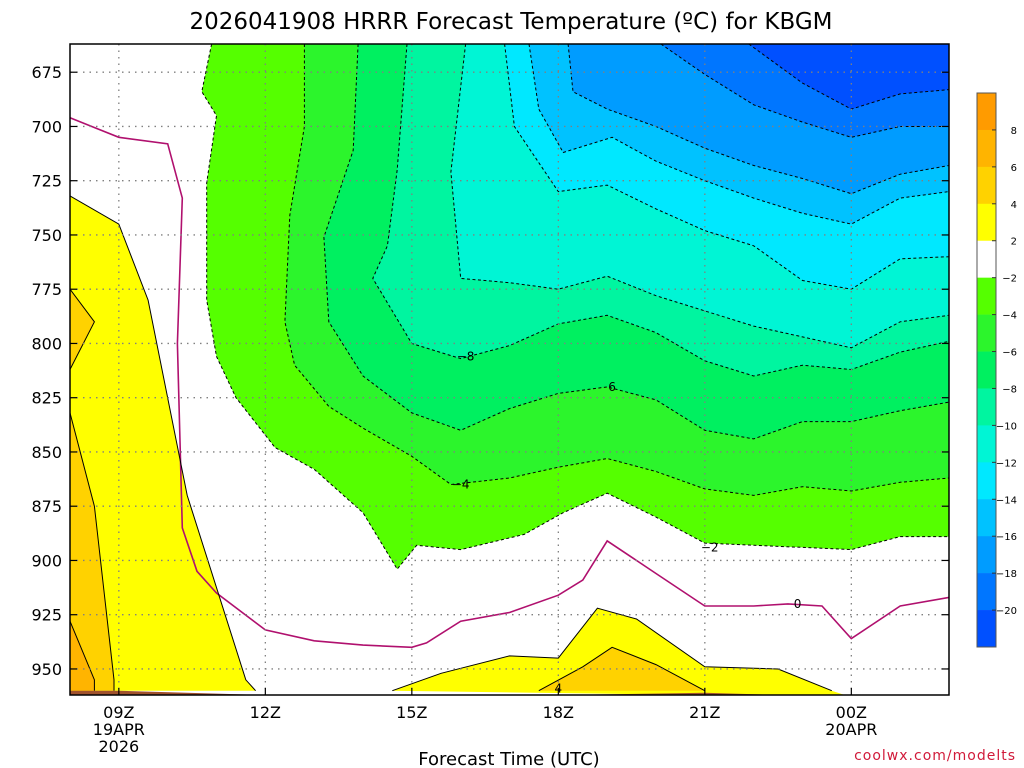 The height and width of the screenshot is (768, 1024). Describe the element at coordinates (118, 712) in the screenshot. I see `x-tick-label-line: 09Z` at that location.